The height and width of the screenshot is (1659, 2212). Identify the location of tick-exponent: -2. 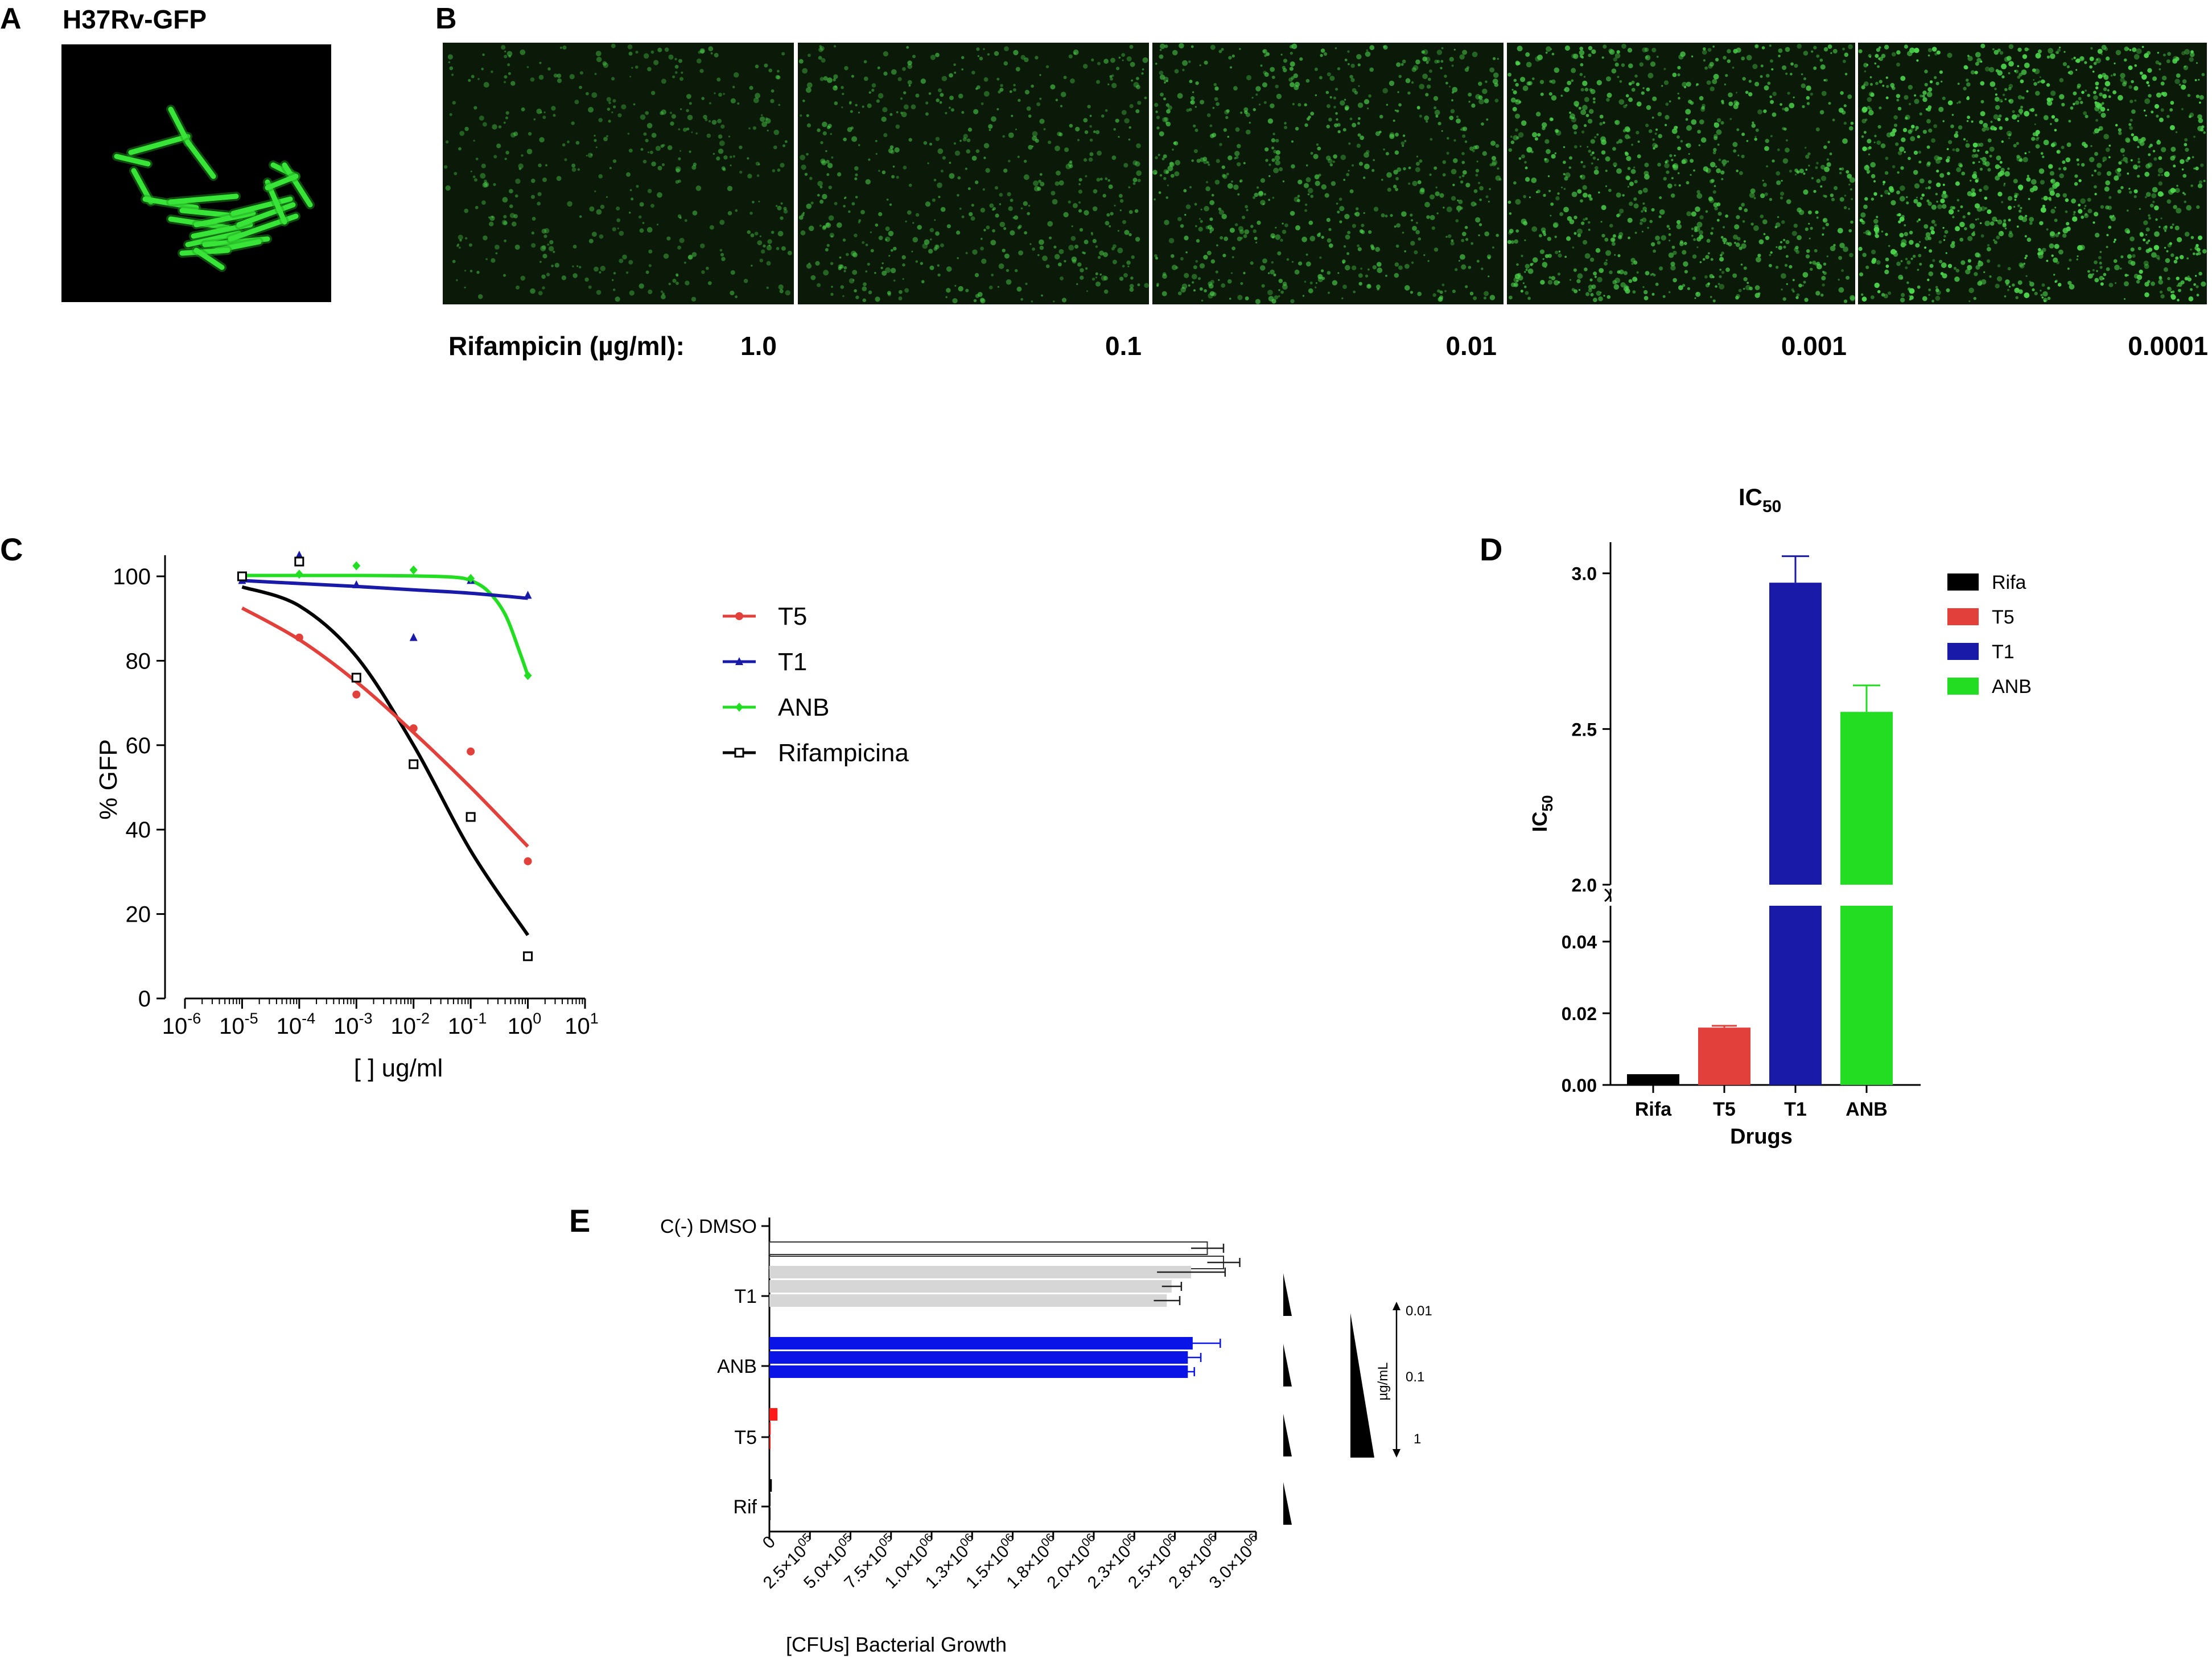
(423, 1019).